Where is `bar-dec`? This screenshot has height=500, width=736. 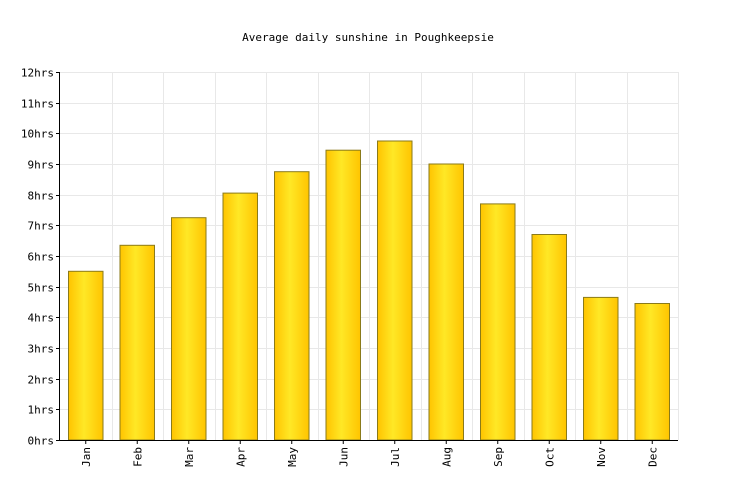
bar-dec is located at coordinates (652, 372).